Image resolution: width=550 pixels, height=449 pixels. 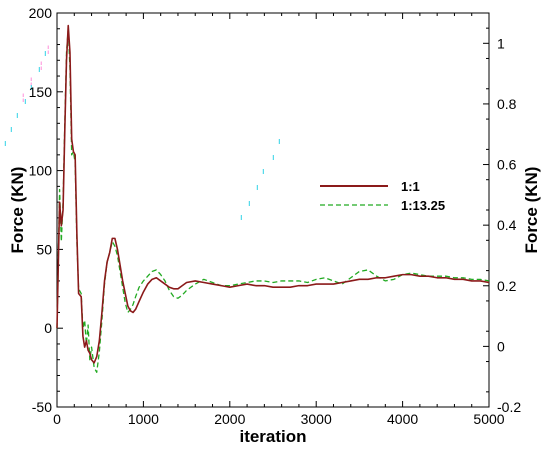 What do you see at coordinates (272, 436) in the screenshot?
I see `x-axis-title: iteration` at bounding box center [272, 436].